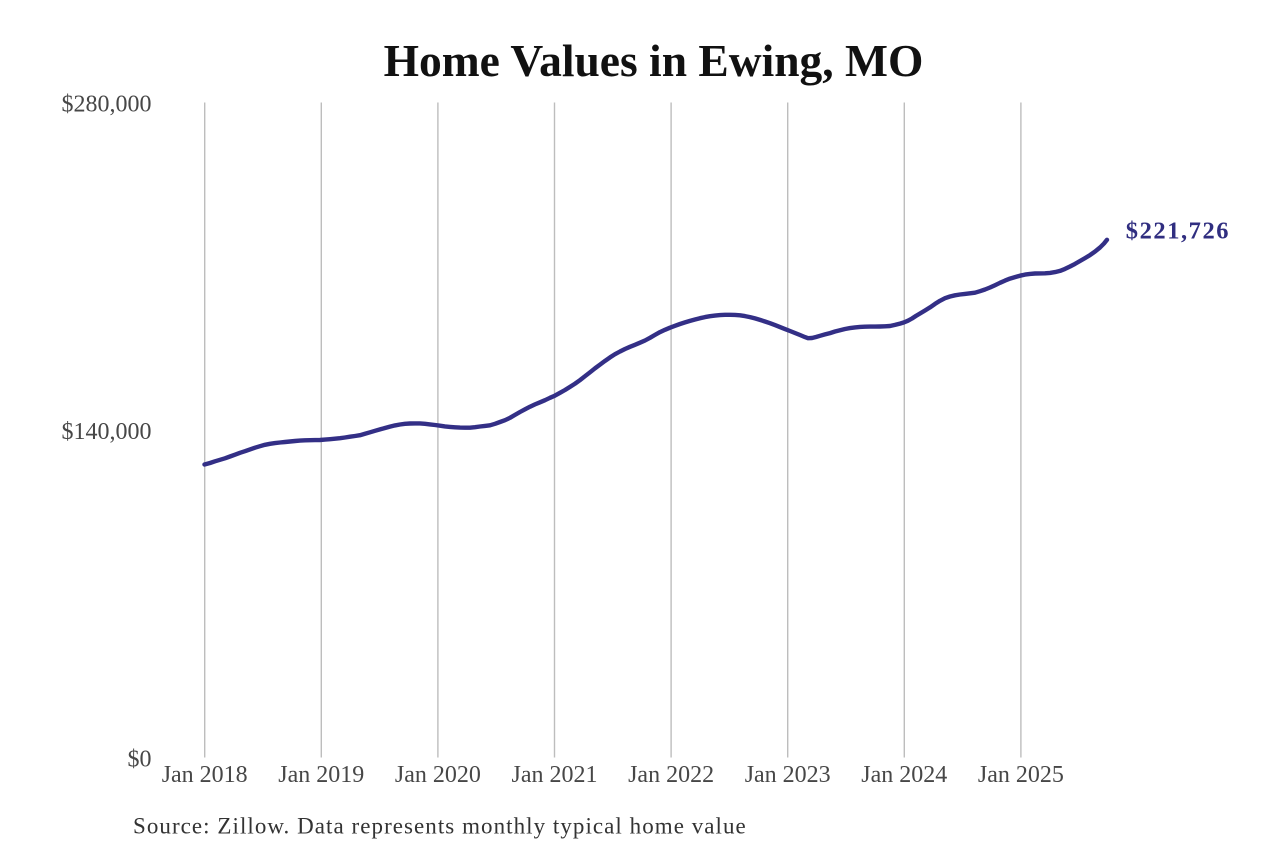 The image size is (1280, 853). What do you see at coordinates (555, 775) in the screenshot?
I see `svg-text: Jan 2021` at bounding box center [555, 775].